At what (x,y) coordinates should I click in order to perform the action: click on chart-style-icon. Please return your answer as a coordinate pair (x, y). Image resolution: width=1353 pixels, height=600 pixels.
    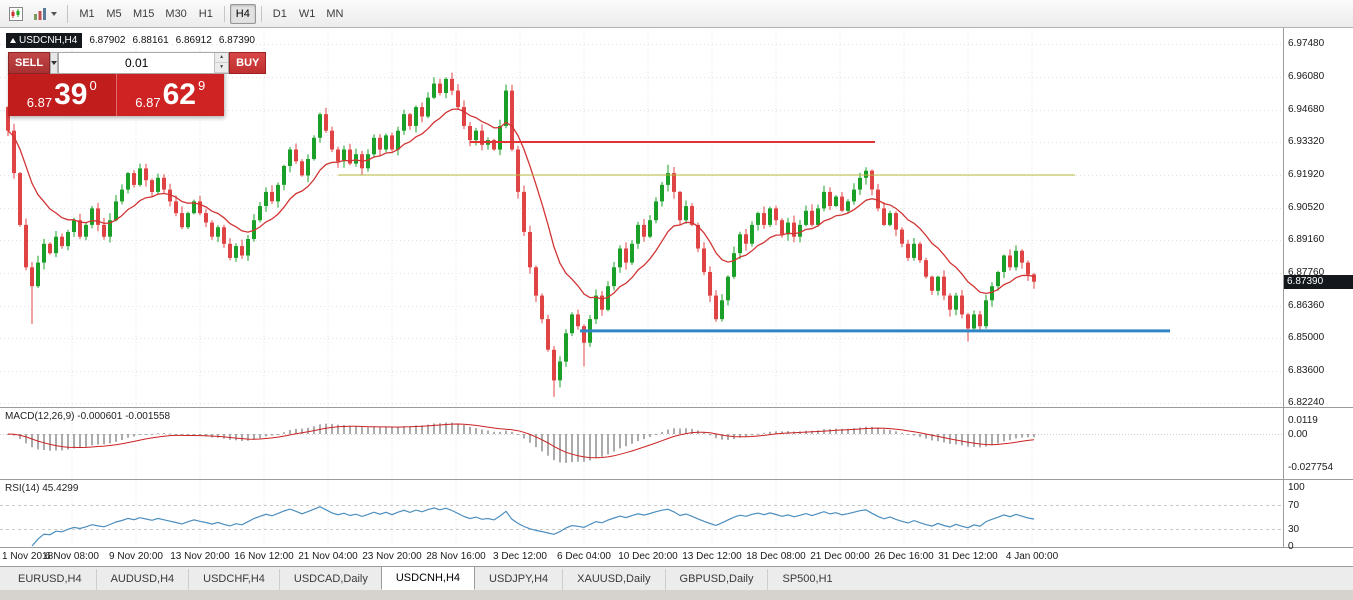
    Looking at the image, I should click on (40, 13).